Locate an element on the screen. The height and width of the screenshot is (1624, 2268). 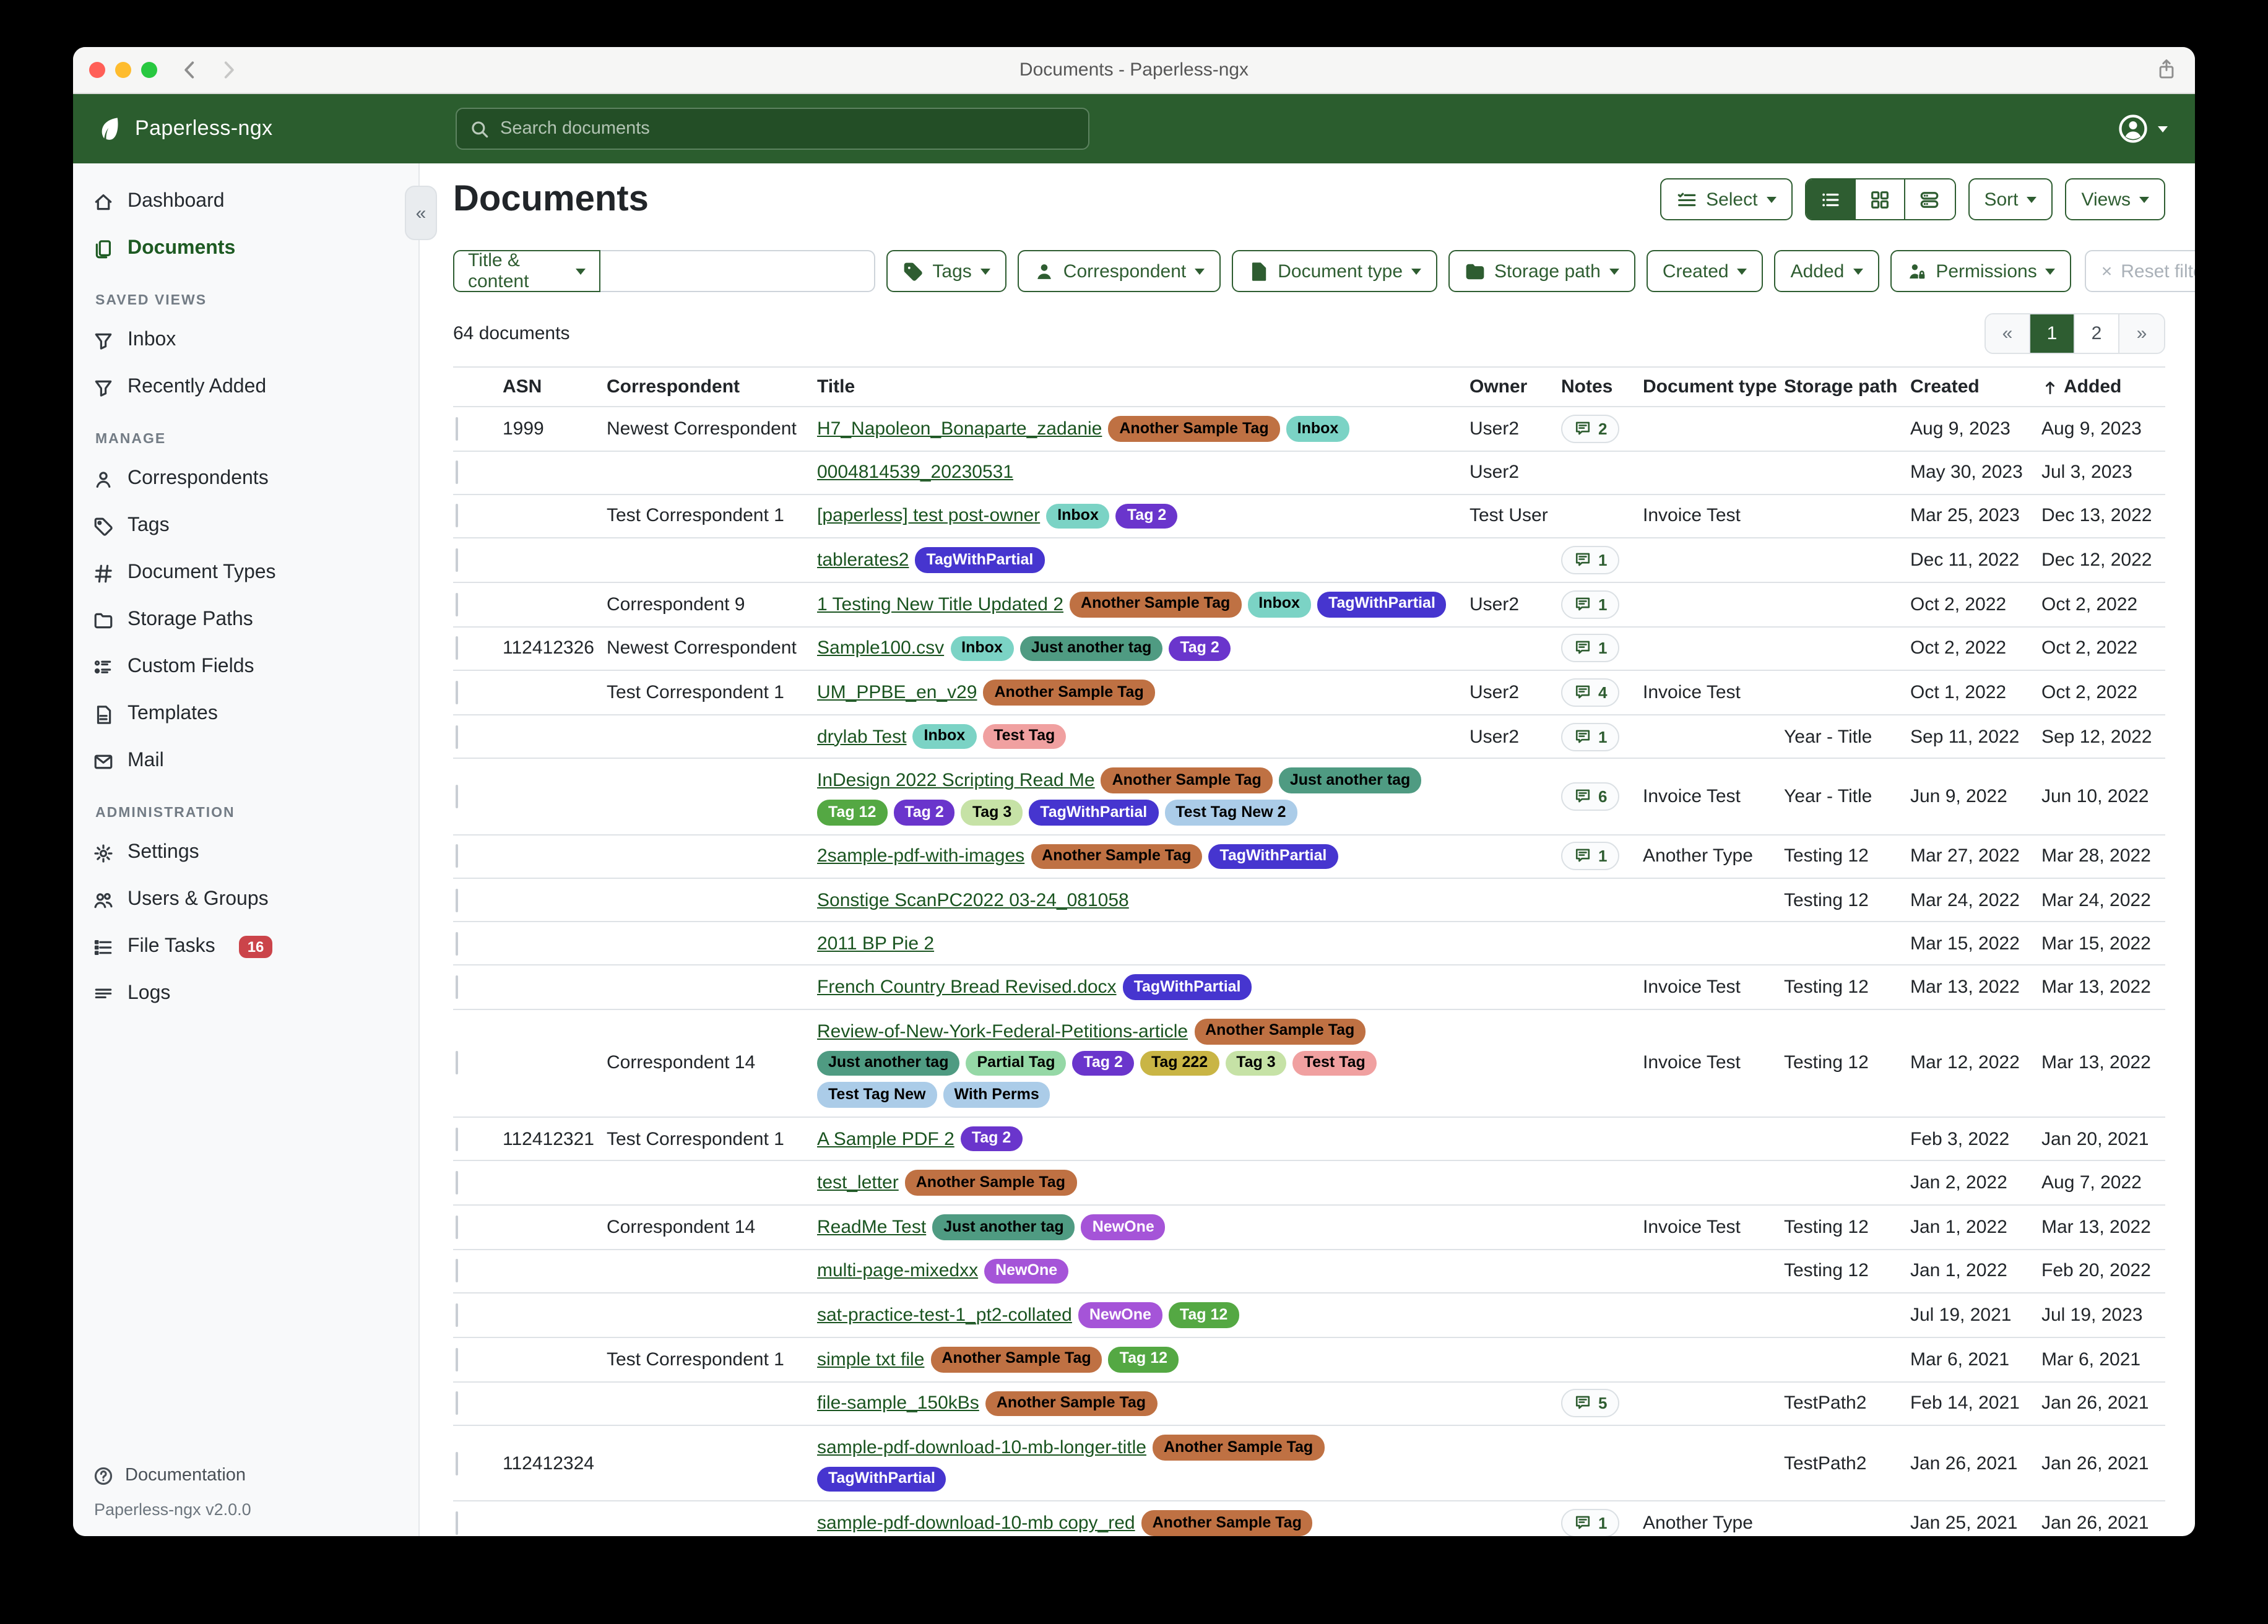
document-link: simple txt file is located at coordinates (871, 1359).